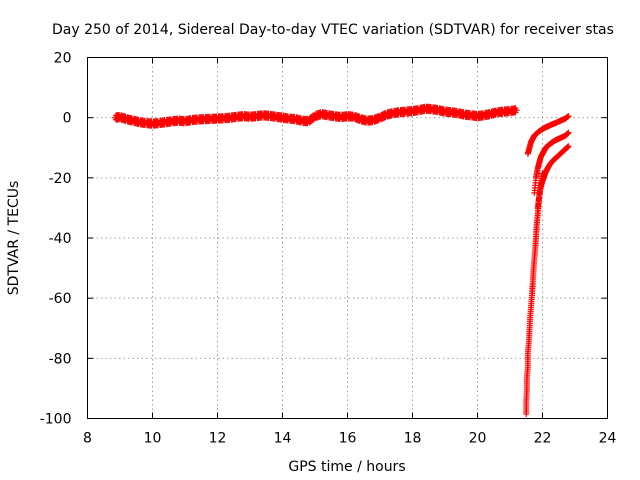 The image size is (640, 480). Describe the element at coordinates (56, 420) in the screenshot. I see `y-tick-label: -100` at that location.